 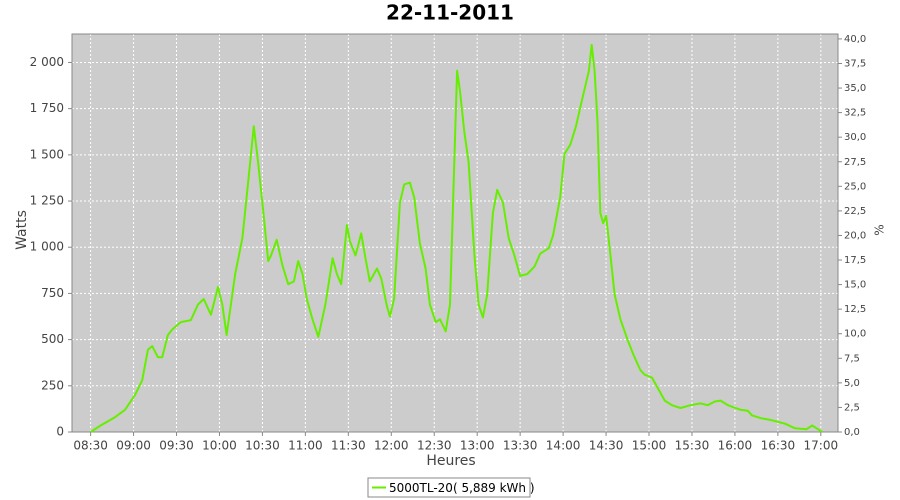 I want to click on y2-tick-label: 2,5, so click(x=852, y=407).